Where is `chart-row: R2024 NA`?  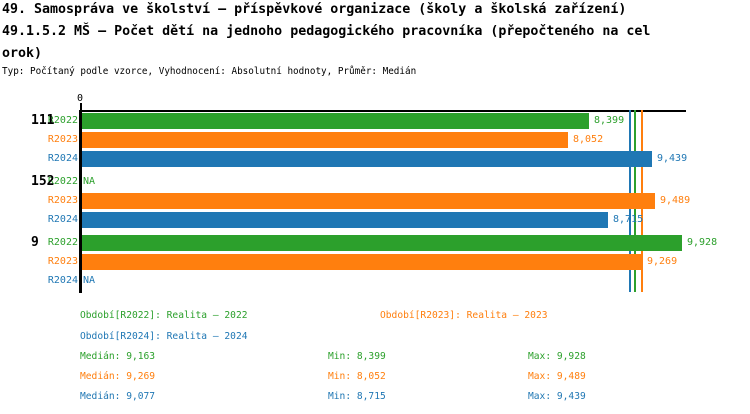
chart-row: R2024 NA is located at coordinates (47, 281).